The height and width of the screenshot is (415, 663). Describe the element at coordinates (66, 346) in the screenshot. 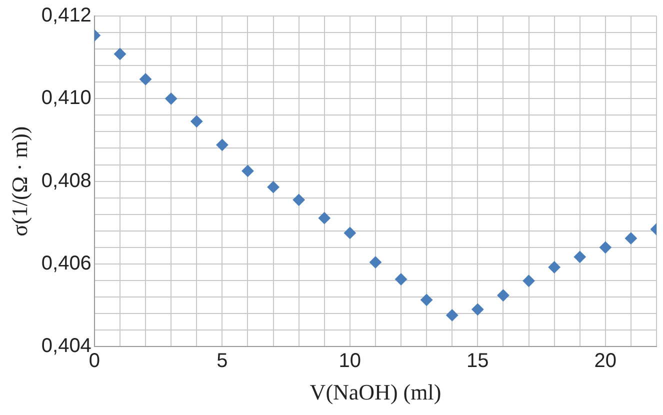

I see `y-tick-label: 0,404` at that location.